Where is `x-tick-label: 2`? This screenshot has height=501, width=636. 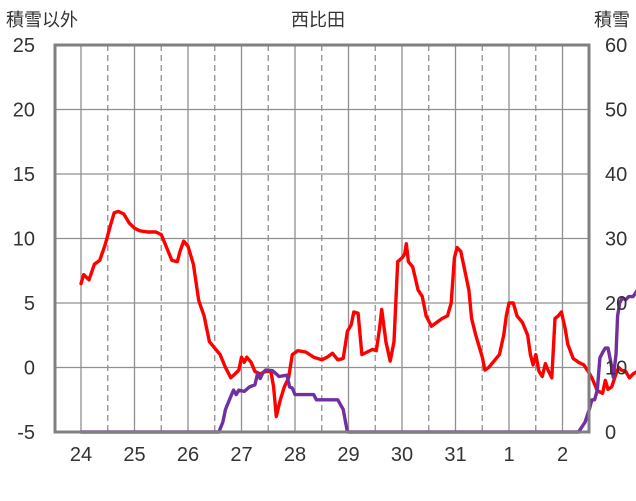 x-tick-label: 2 is located at coordinates (562, 455).